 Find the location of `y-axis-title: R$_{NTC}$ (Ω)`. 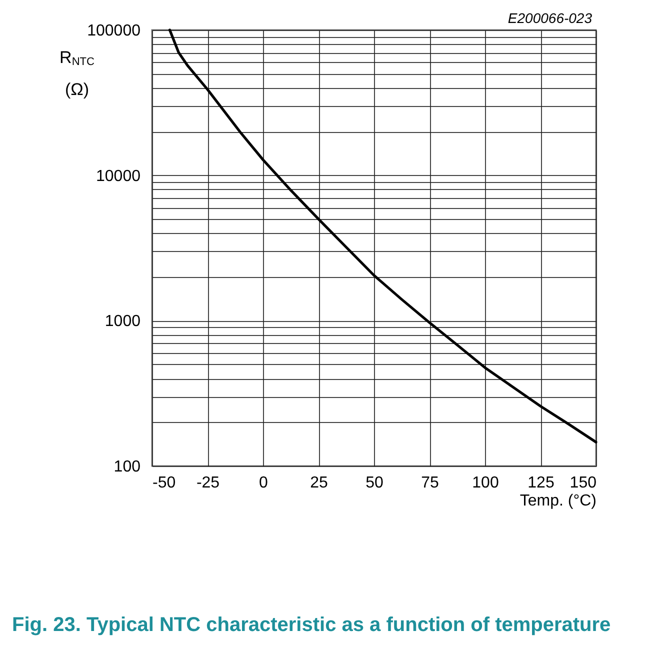

y-axis-title: R$_{NTC}$ (Ω) is located at coordinates (77, 74).